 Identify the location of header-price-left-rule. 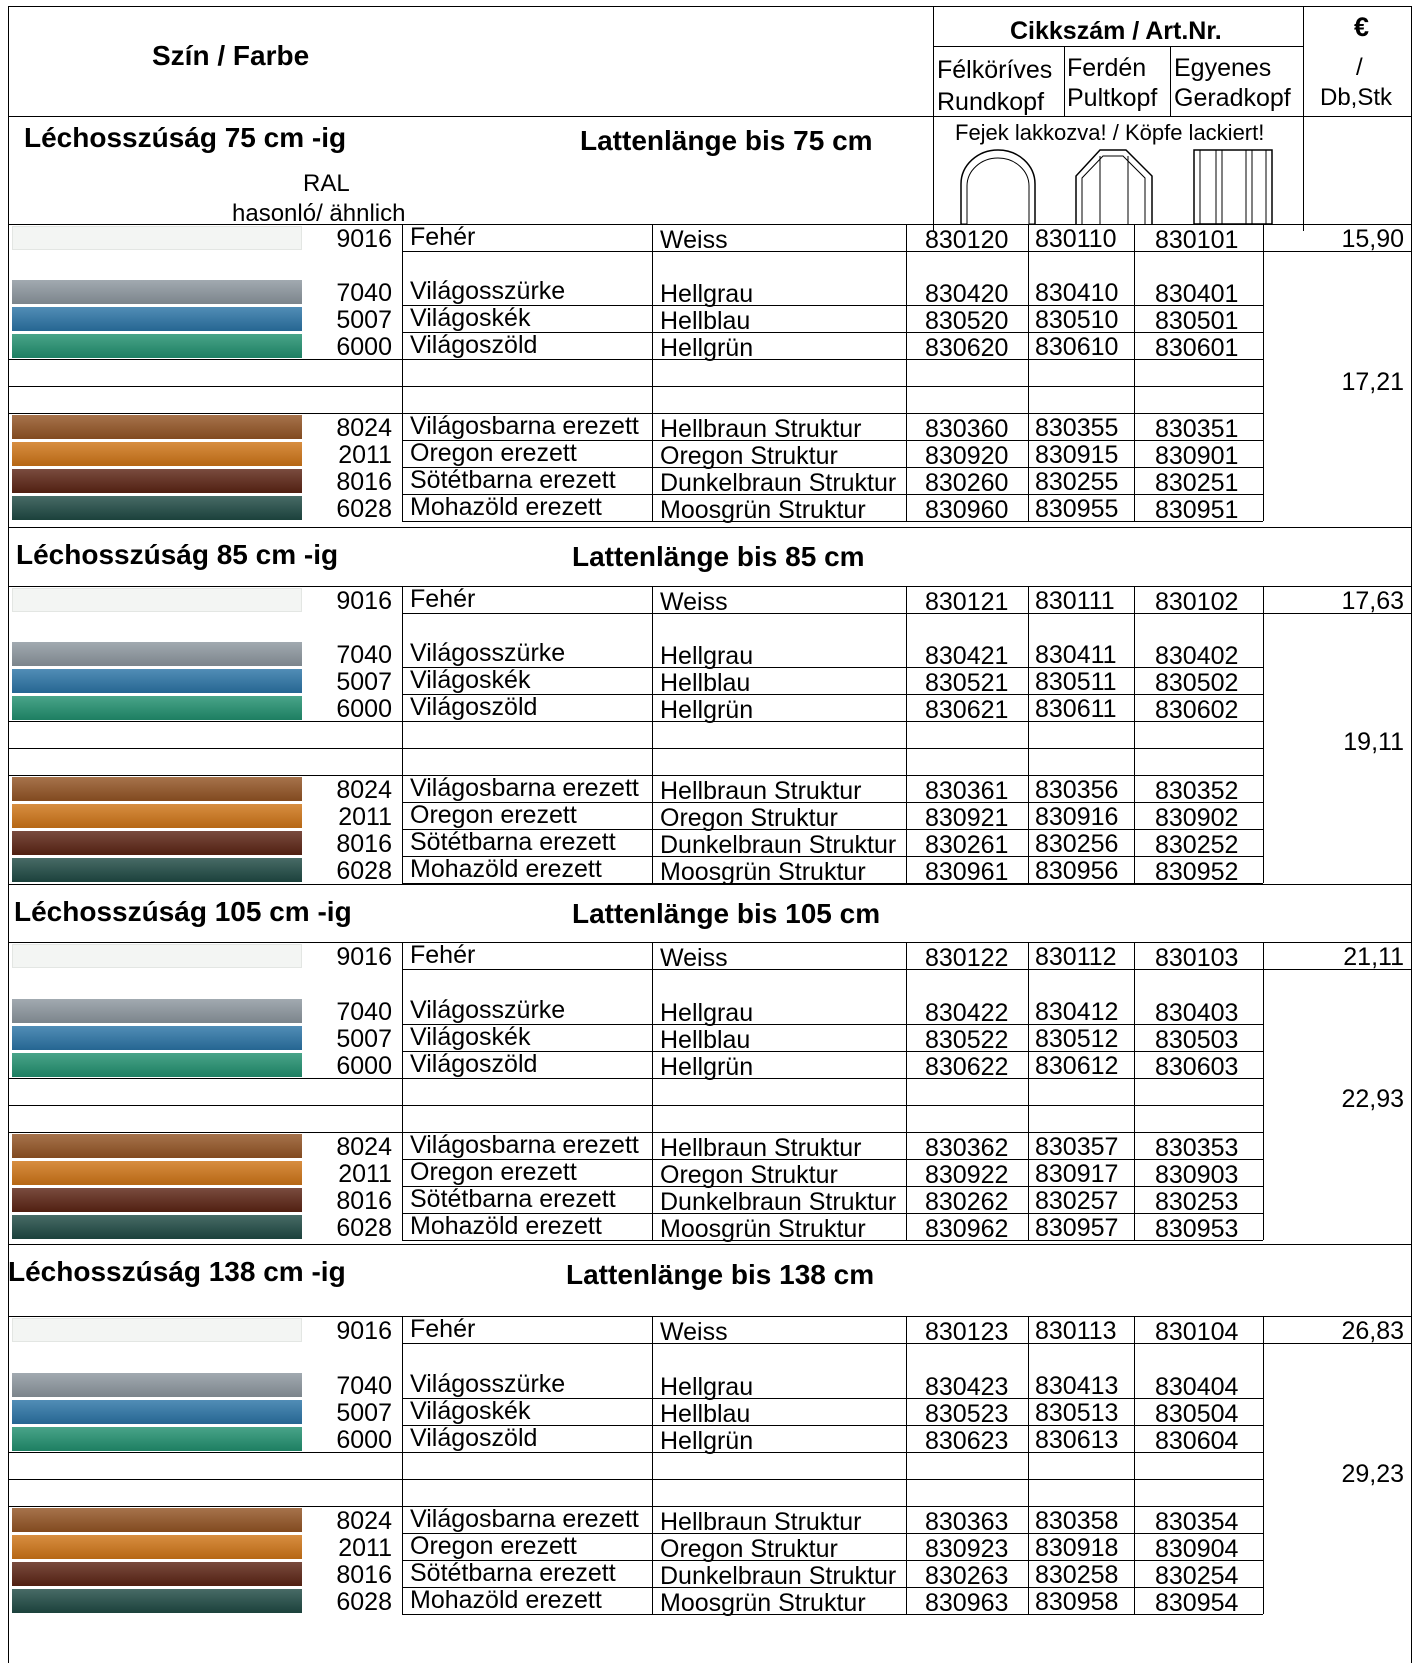
(1303, 118).